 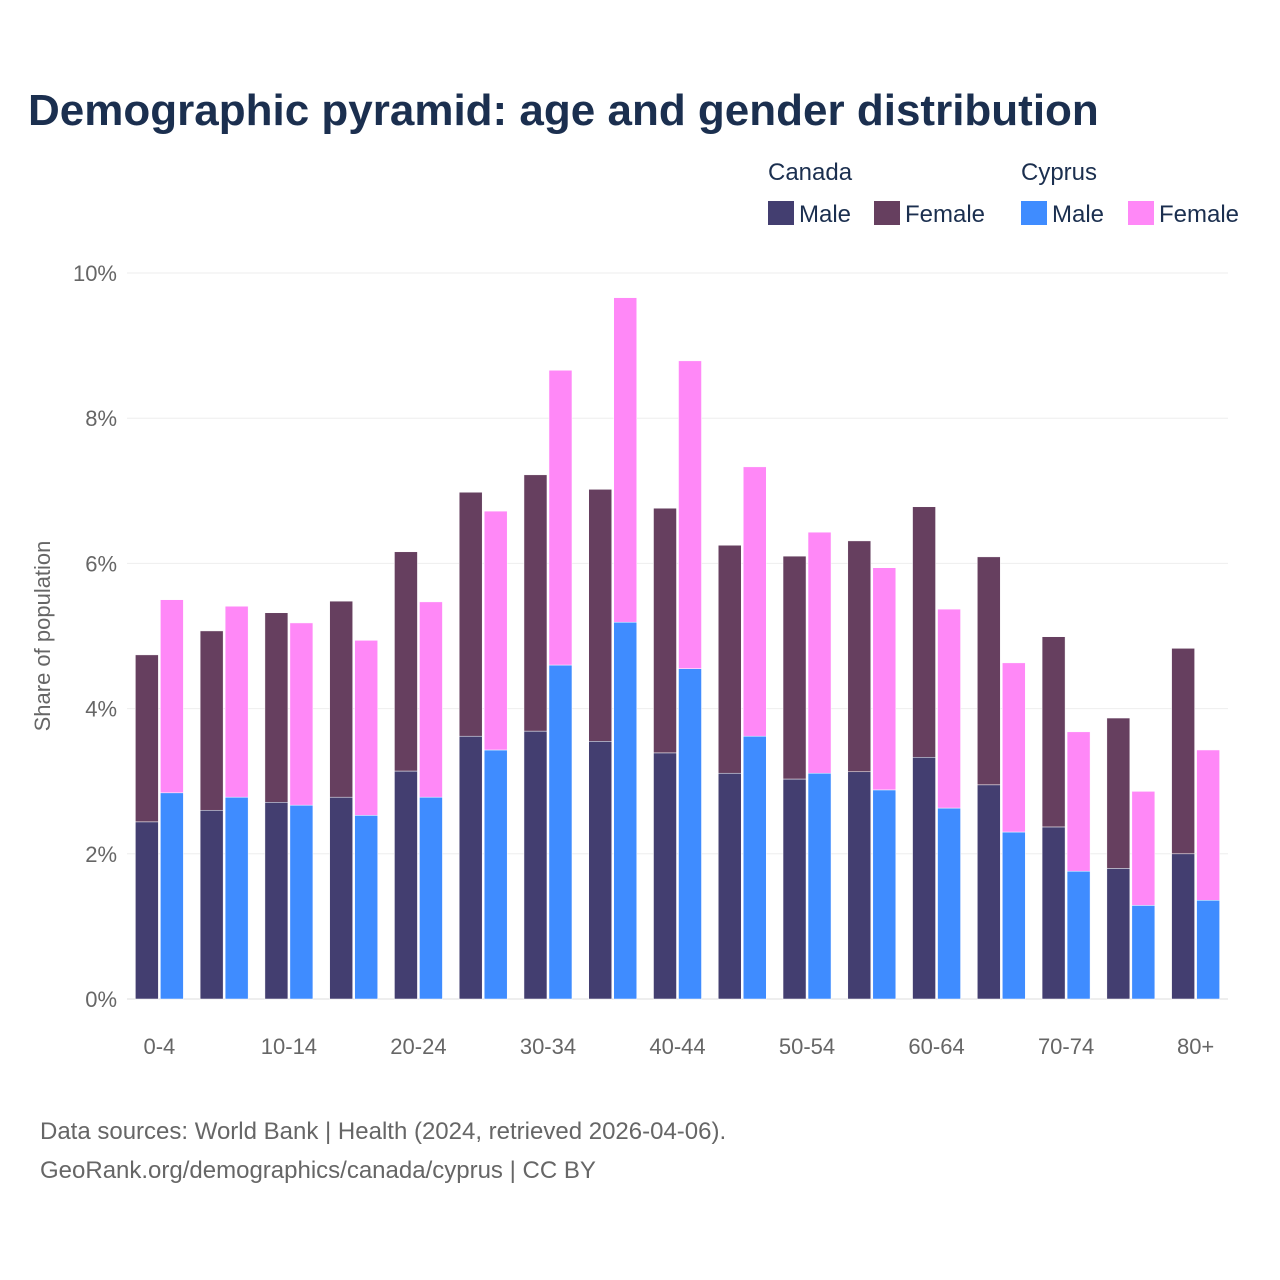 I want to click on y-tick-label: 8%, so click(x=101, y=418).